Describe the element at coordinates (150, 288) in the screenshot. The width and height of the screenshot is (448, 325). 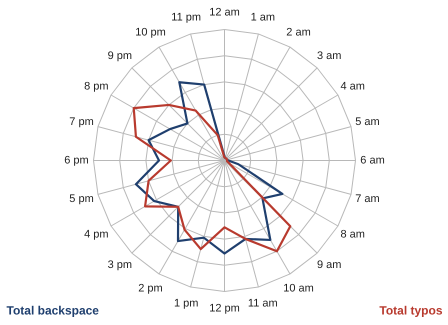
I see `spoke-label: 2 pm` at that location.